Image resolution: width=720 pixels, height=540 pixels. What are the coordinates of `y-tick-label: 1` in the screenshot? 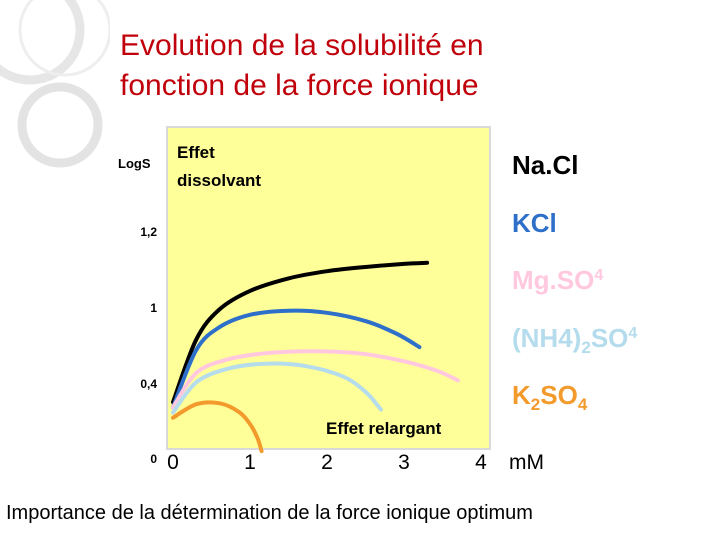 It's located at (153, 308).